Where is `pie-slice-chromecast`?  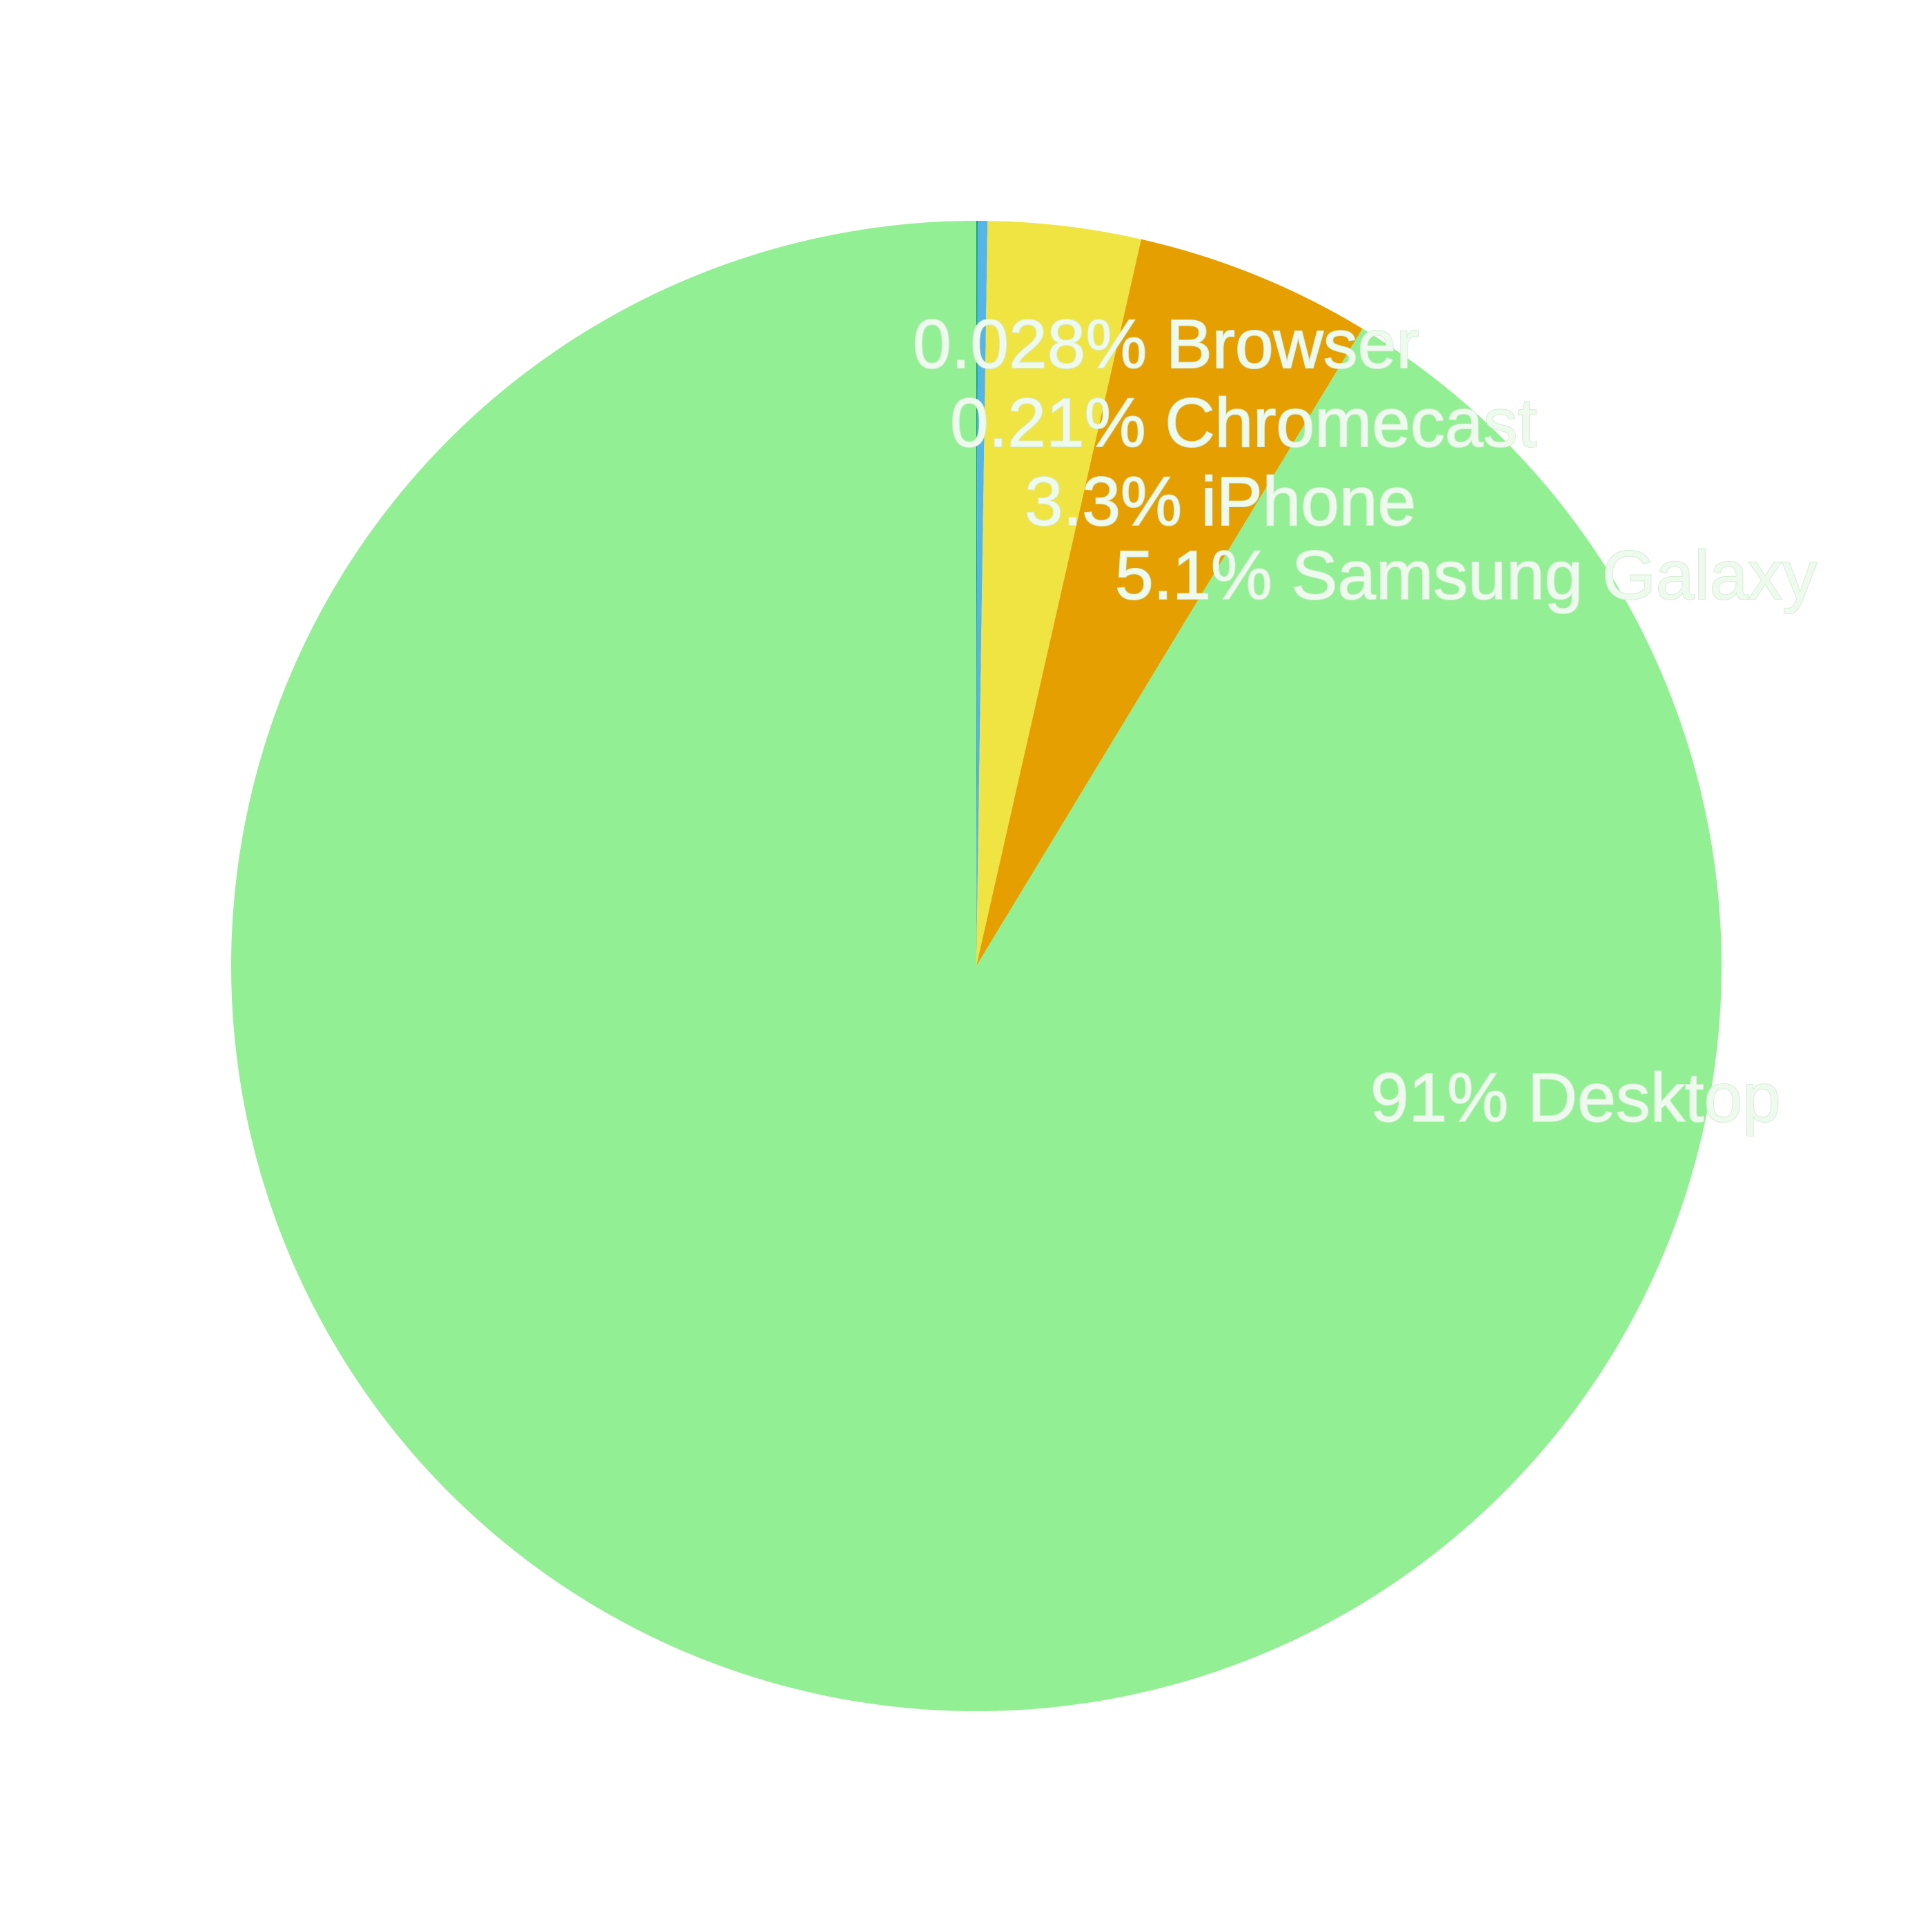 pie-slice-chromecast is located at coordinates (982, 593).